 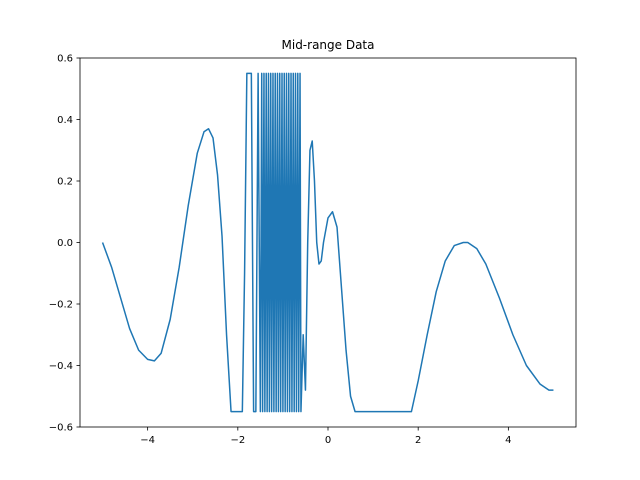 What do you see at coordinates (328, 440) in the screenshot?
I see `x-tick-label: 0` at bounding box center [328, 440].